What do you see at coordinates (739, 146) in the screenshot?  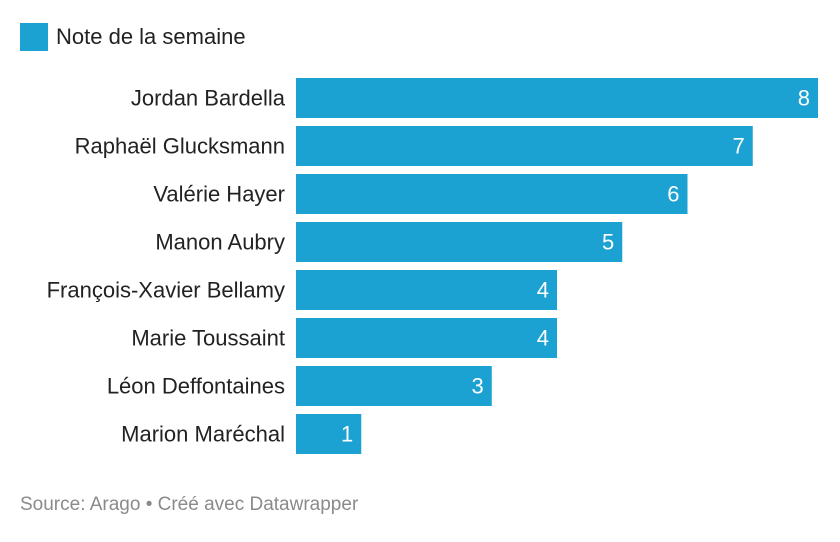 I see `bar-value-label: 7` at bounding box center [739, 146].